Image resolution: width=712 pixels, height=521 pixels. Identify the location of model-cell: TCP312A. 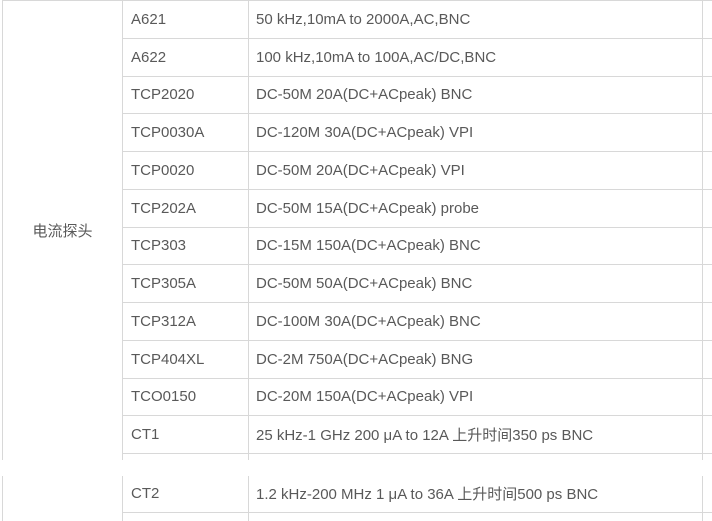
(186, 322).